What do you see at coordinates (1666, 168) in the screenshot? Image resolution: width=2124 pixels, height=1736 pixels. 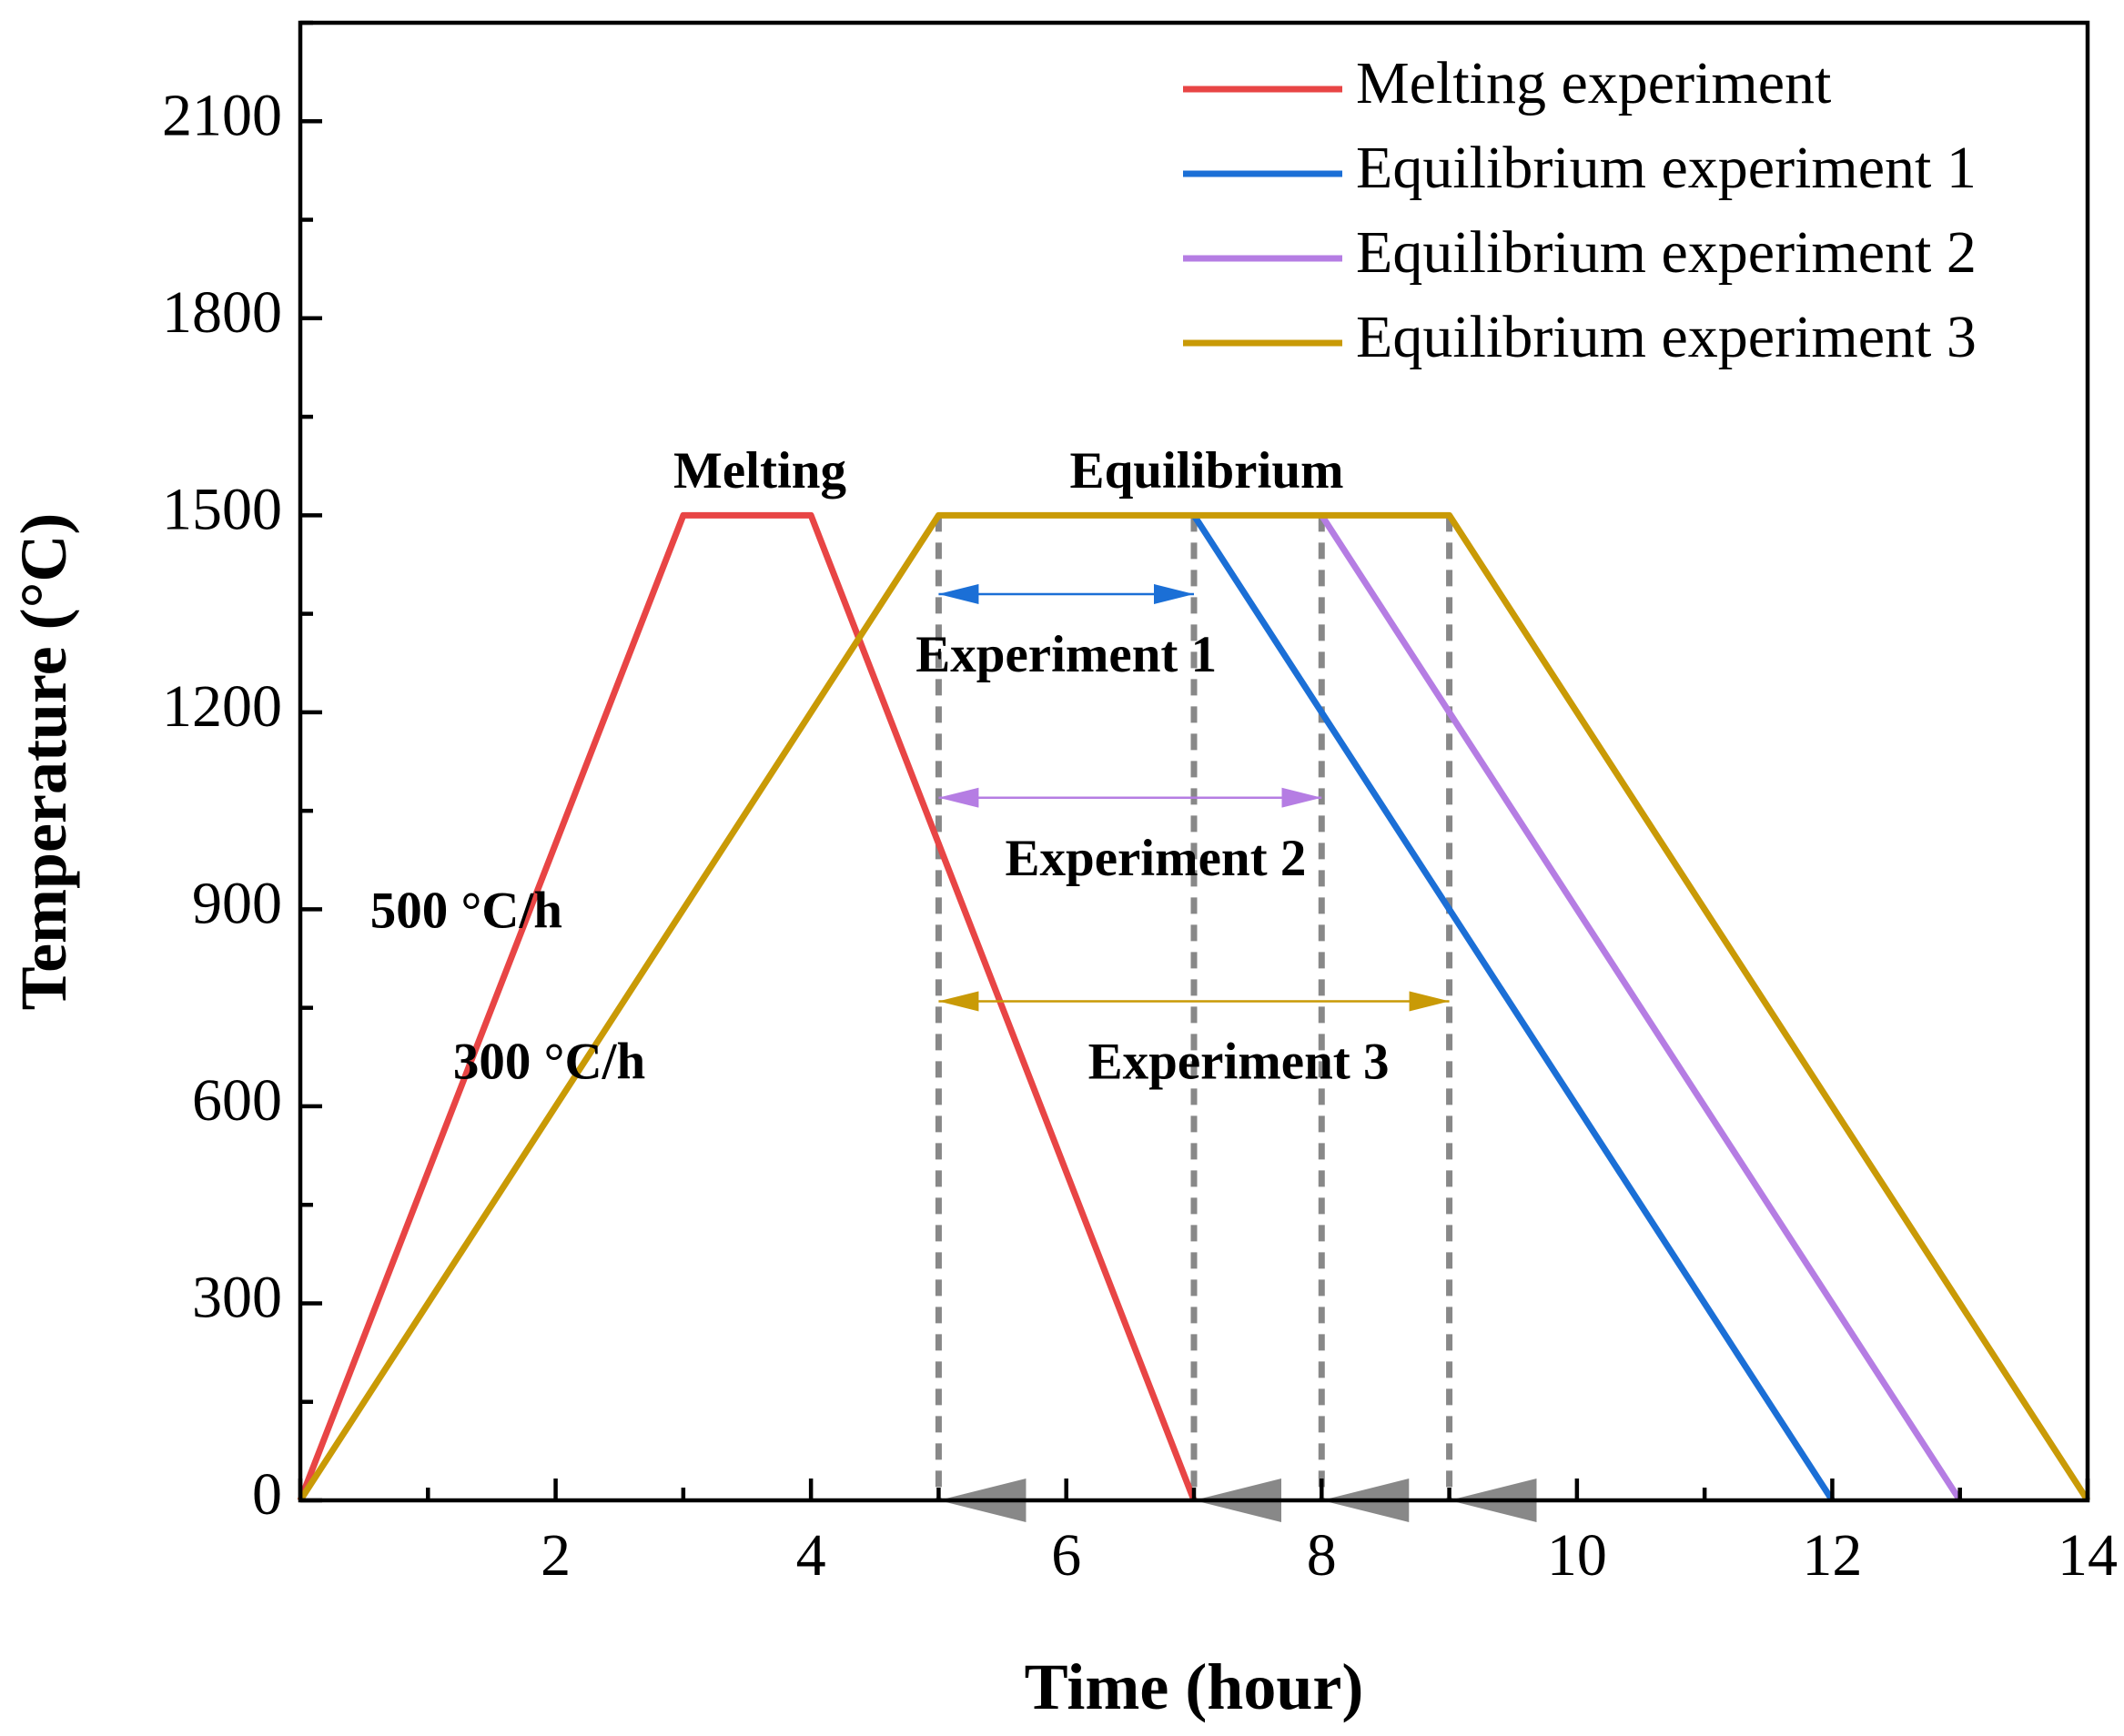 I see `legend-label-2: Equilibrium experiment 1` at bounding box center [1666, 168].